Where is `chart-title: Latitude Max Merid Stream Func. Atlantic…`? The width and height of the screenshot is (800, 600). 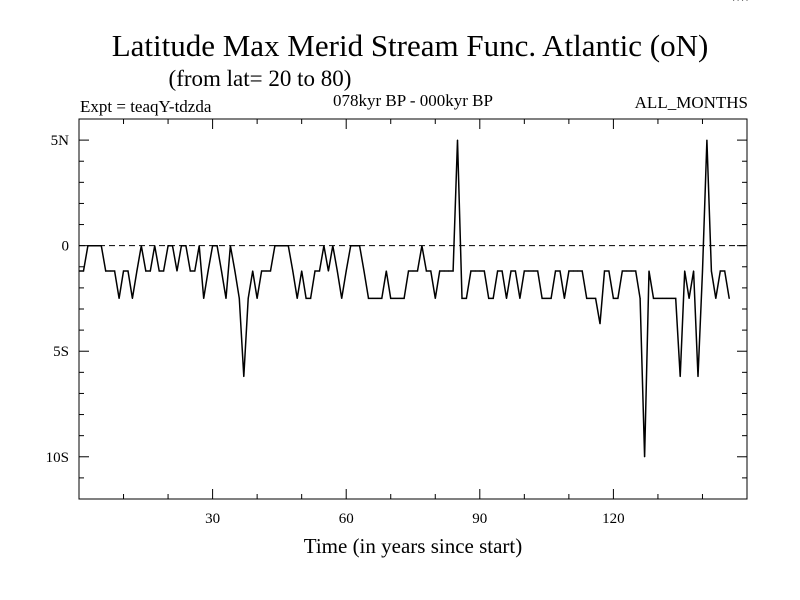 chart-title: Latitude Max Merid Stream Func. Atlantic… is located at coordinates (410, 45).